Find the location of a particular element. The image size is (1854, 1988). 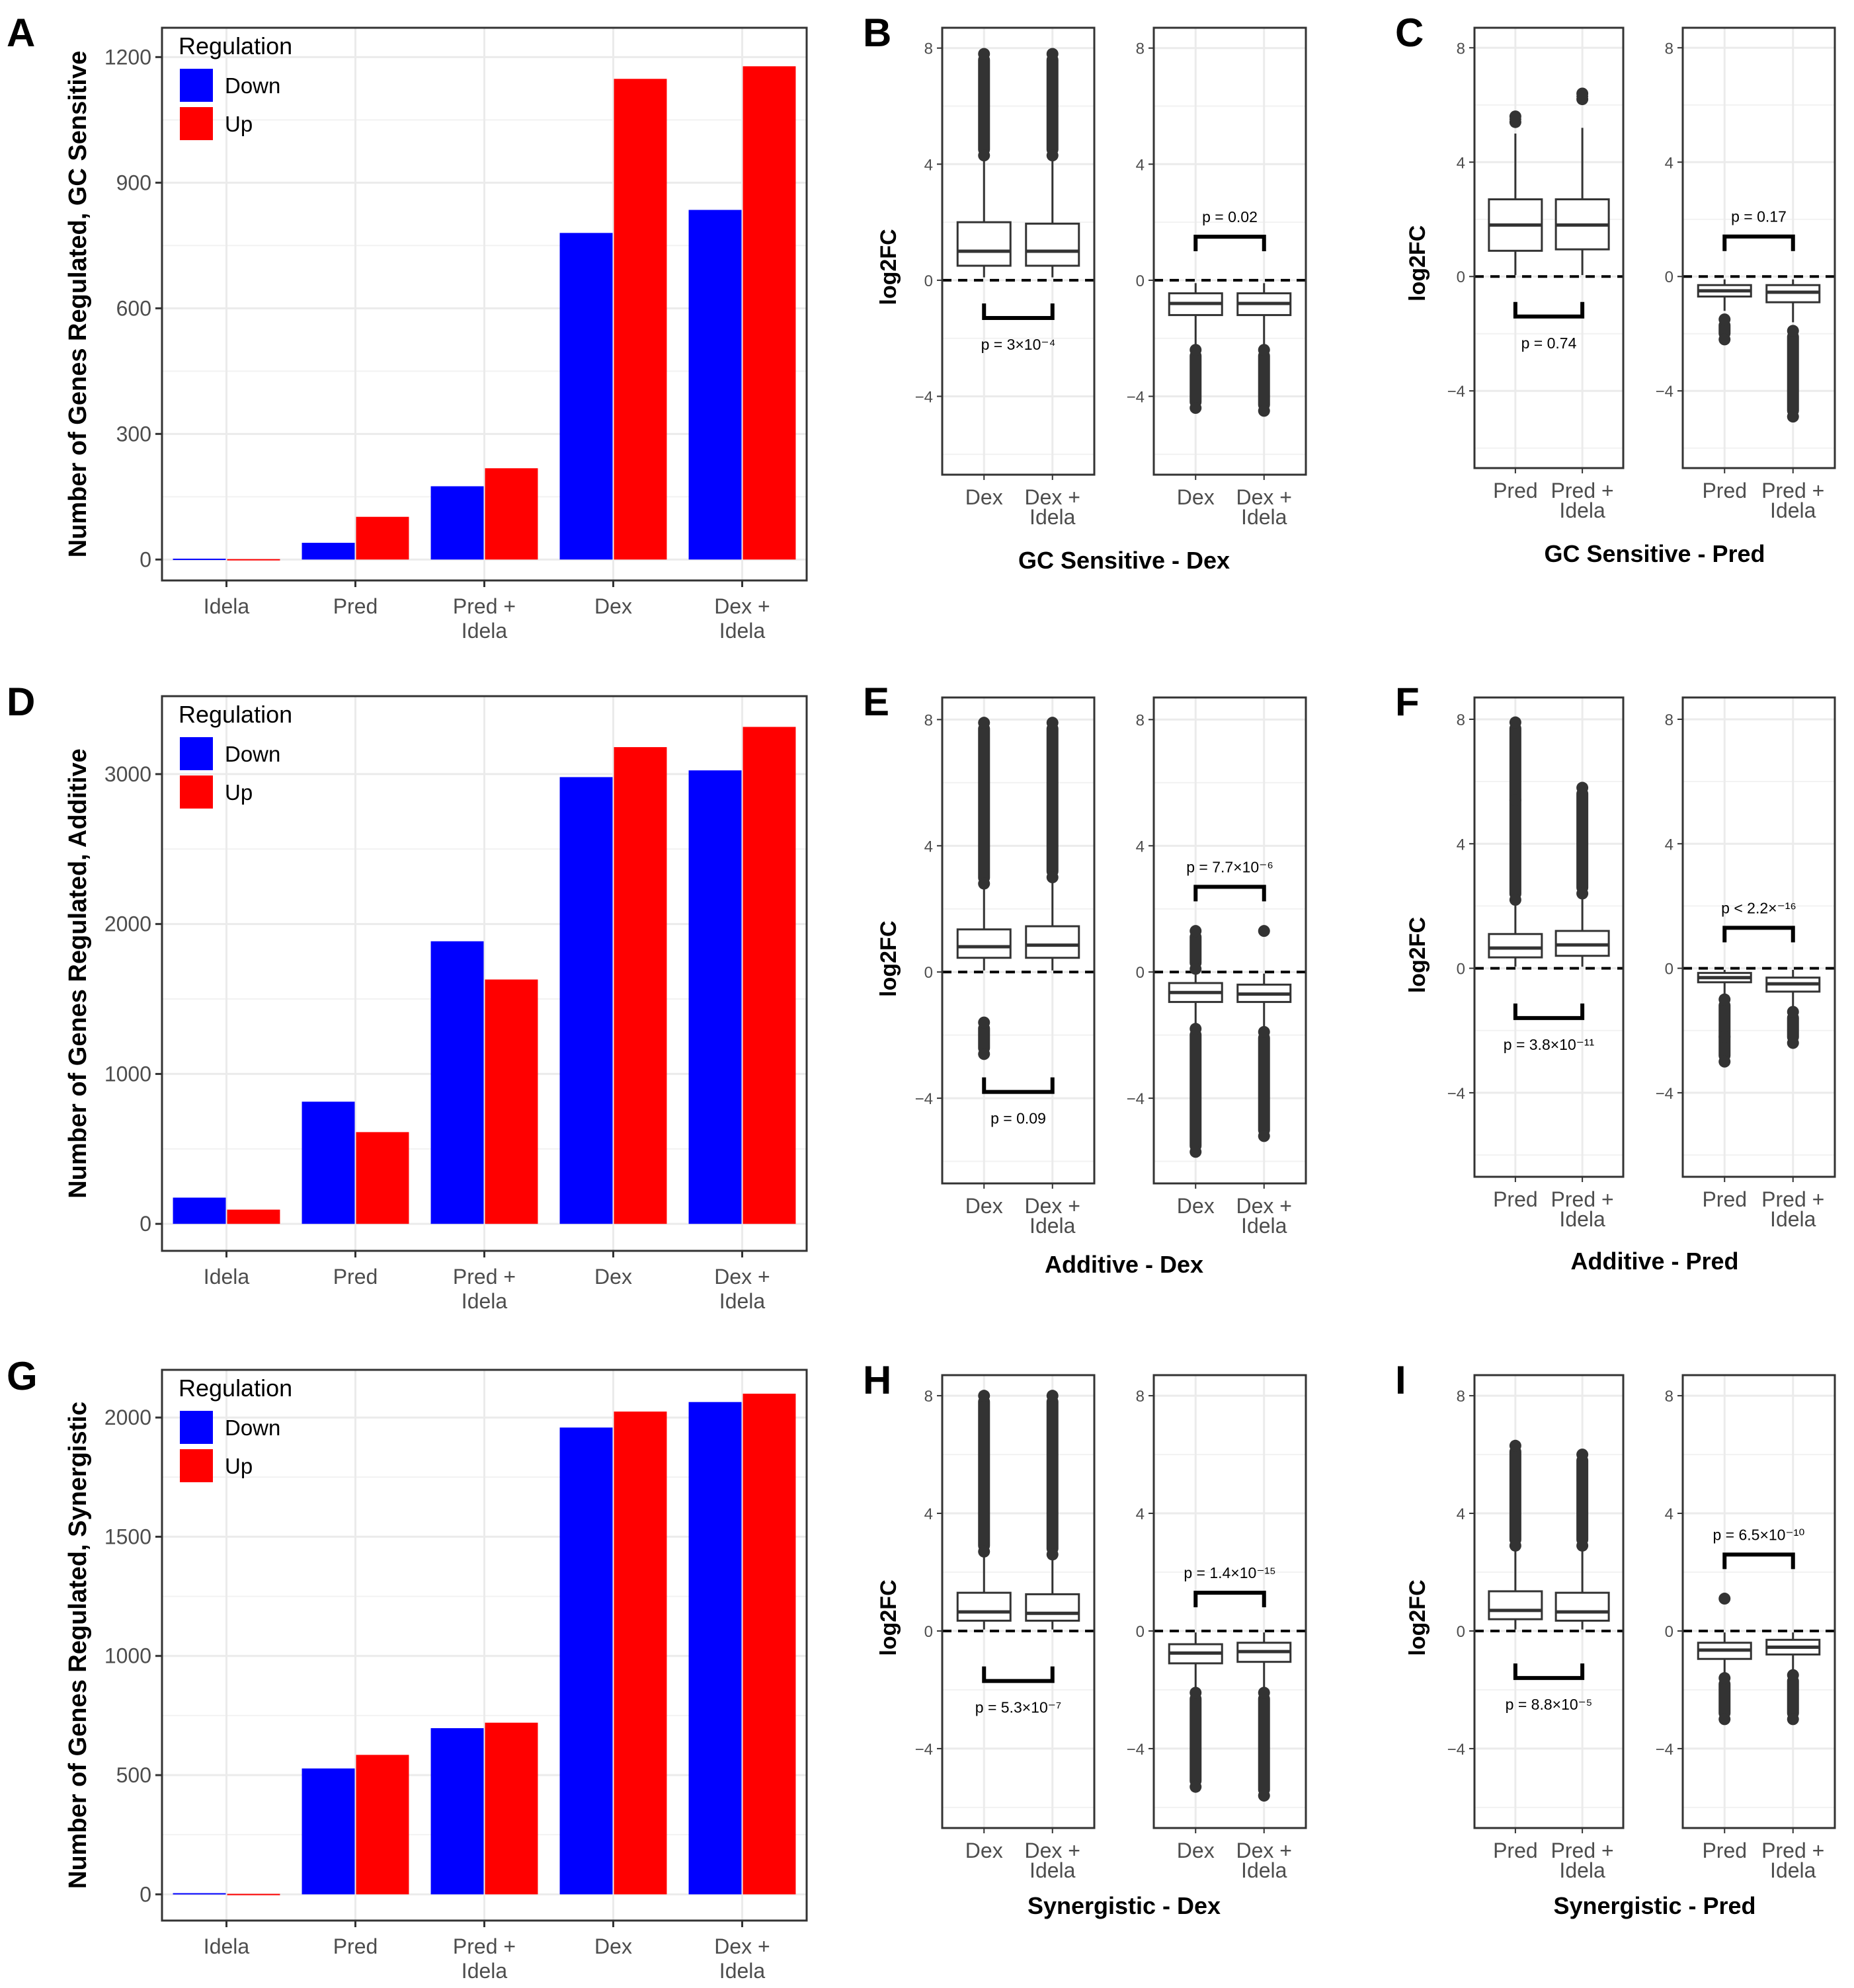

y-tick-label: 3000 is located at coordinates (127, 774).